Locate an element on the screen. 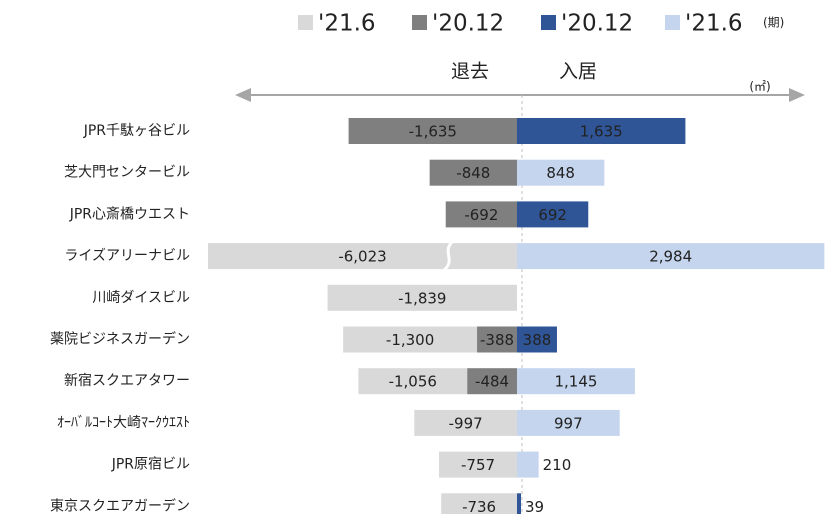 The image size is (826, 514). right-label: 入居 is located at coordinates (578, 72).